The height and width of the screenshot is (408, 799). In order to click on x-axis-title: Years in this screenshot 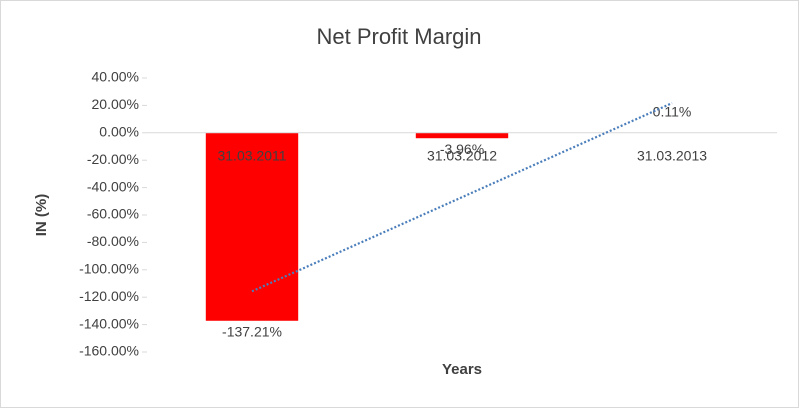, I will do `click(462, 369)`.